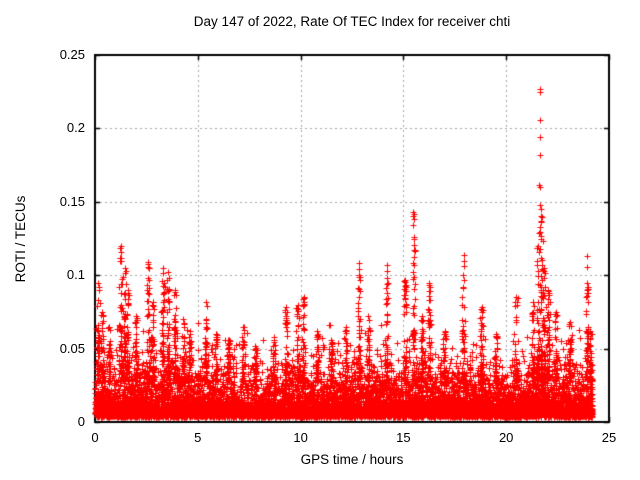 This screenshot has width=640, height=480. I want to click on x-tick-label: 25, so click(609, 437).